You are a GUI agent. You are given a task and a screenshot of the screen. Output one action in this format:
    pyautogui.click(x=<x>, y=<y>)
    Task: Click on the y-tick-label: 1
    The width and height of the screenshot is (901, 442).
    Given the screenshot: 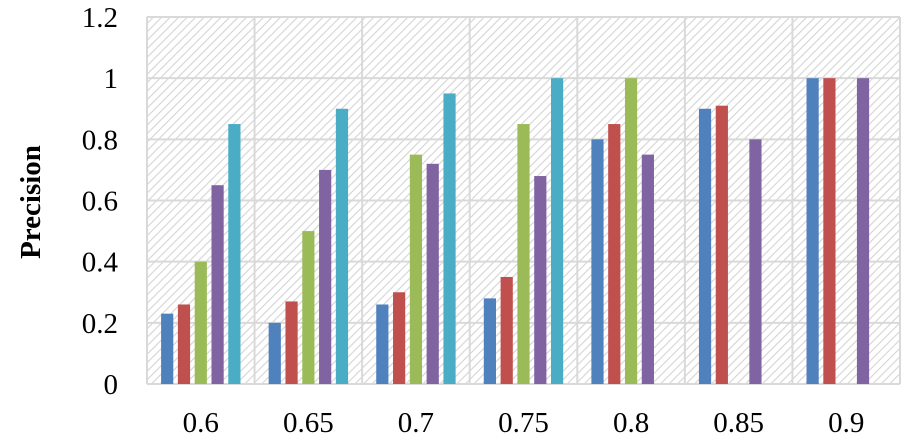 What is the action you would take?
    pyautogui.click(x=111, y=79)
    